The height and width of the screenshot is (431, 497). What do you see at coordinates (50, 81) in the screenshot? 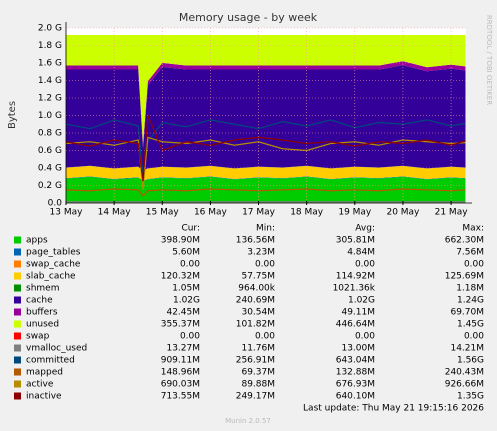
I see `y-tick-label: 1.4 G` at bounding box center [50, 81].